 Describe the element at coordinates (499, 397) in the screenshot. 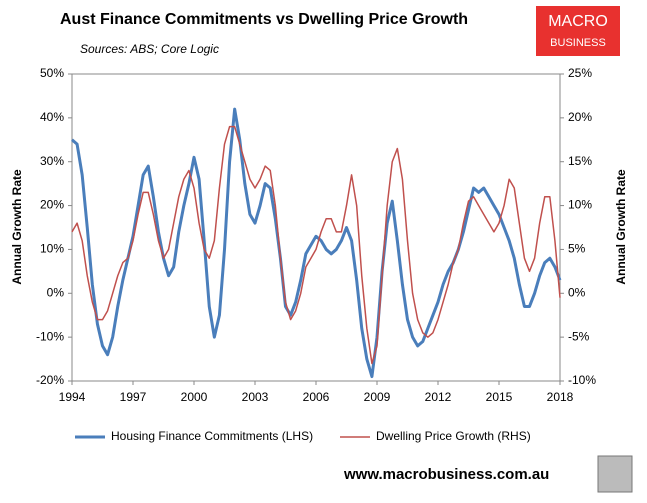

I see `x-tick-label: 2015` at that location.